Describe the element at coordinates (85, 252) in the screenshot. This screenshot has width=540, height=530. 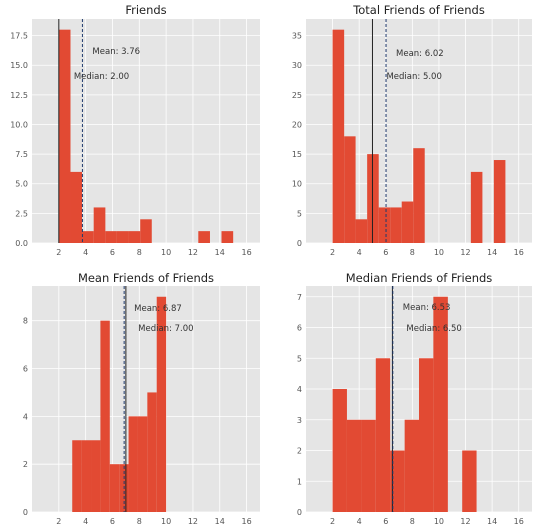
I see `friends-x-tick-label: 4` at that location.